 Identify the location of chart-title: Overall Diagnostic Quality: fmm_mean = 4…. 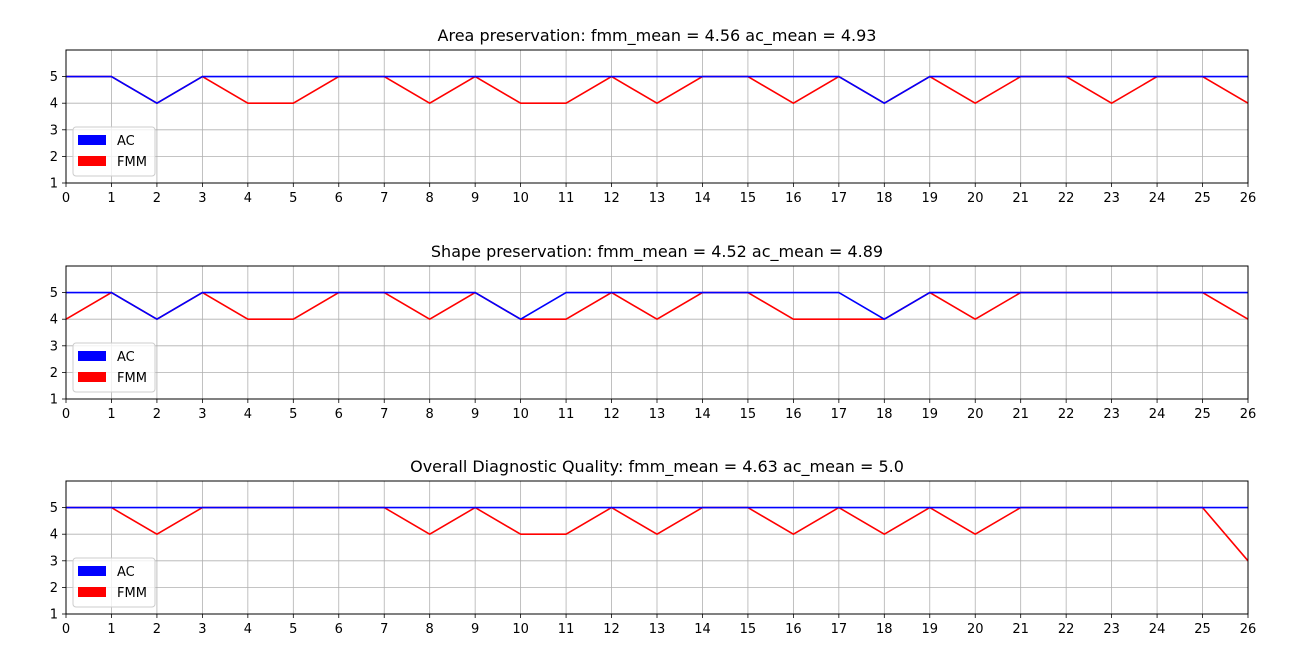
(657, 467).